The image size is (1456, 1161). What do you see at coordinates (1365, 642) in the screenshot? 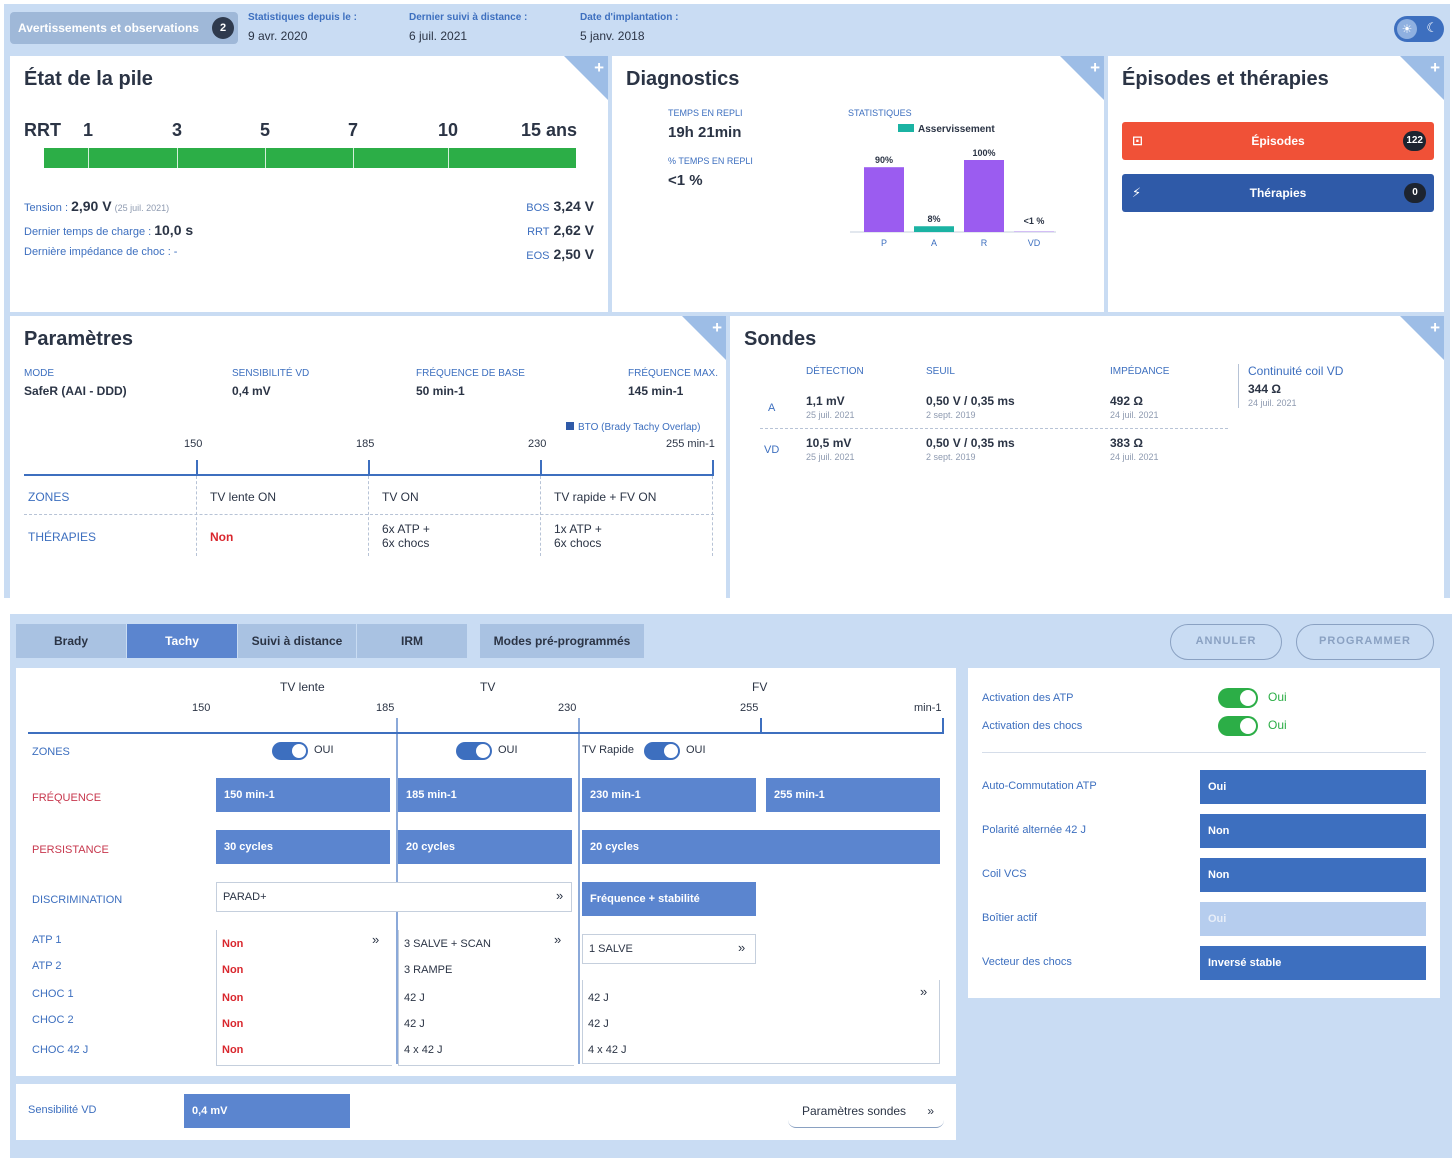
I see `program-button: PROGRAMMER` at bounding box center [1365, 642].